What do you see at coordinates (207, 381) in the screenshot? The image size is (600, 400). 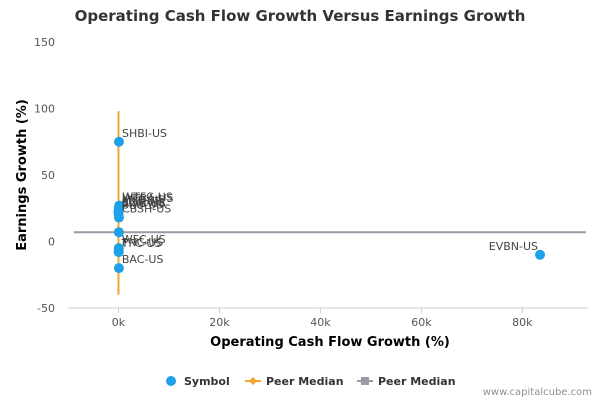 I see `legend-symbol-label: Symbol` at bounding box center [207, 381].